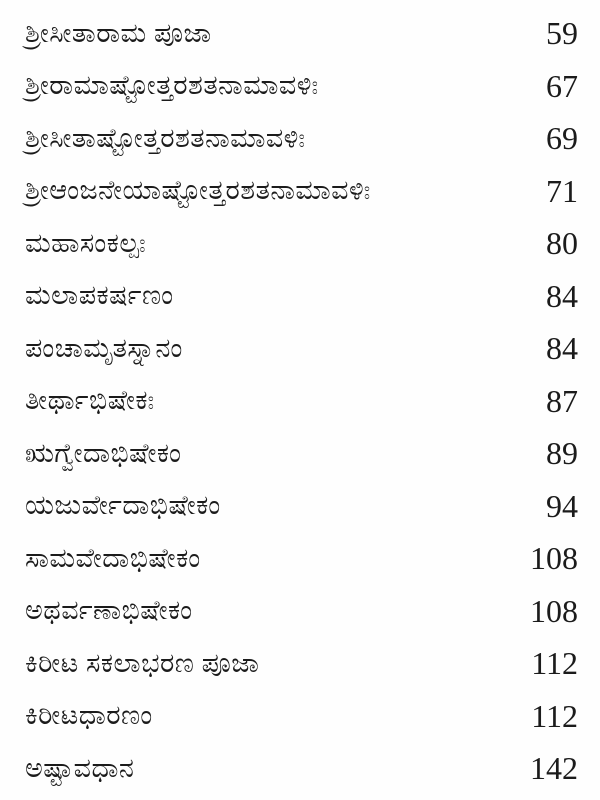 Image resolution: width=600 pixels, height=800 pixels. I want to click on toc-row: ಶ್ರೀಸೀತಾಷ್ಟೋತ್ತರಶತನಾಮಾವಳಿಃ 69, so click(300, 138).